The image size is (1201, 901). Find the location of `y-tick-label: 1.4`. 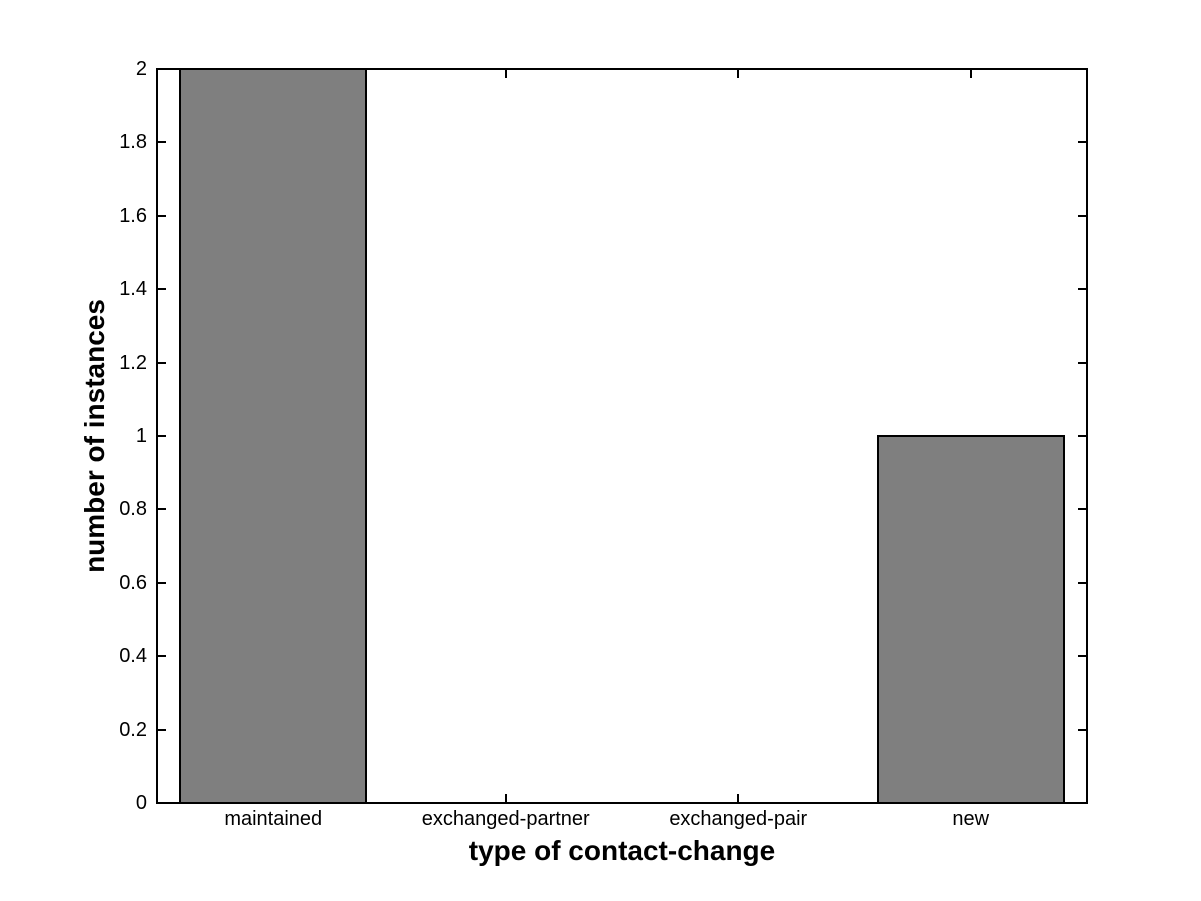

y-tick-label: 1.4 is located at coordinates (133, 289).